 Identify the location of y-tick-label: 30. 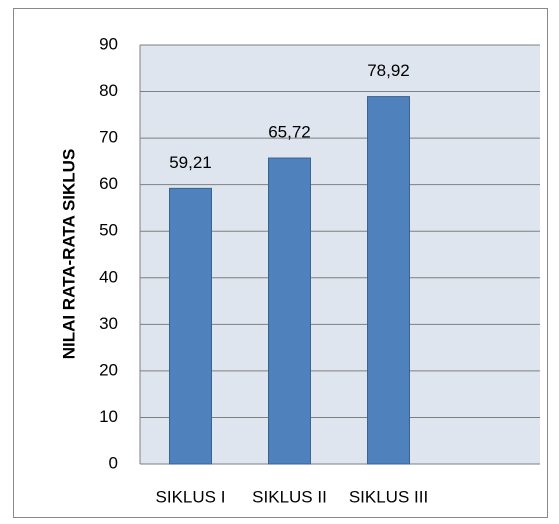
(108, 323).